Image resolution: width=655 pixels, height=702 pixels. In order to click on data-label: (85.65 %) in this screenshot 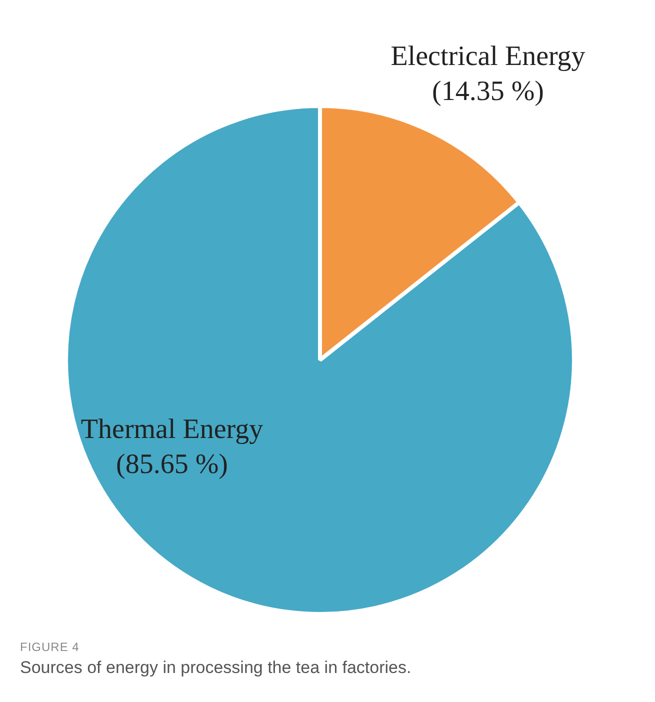, I will do `click(172, 464)`.